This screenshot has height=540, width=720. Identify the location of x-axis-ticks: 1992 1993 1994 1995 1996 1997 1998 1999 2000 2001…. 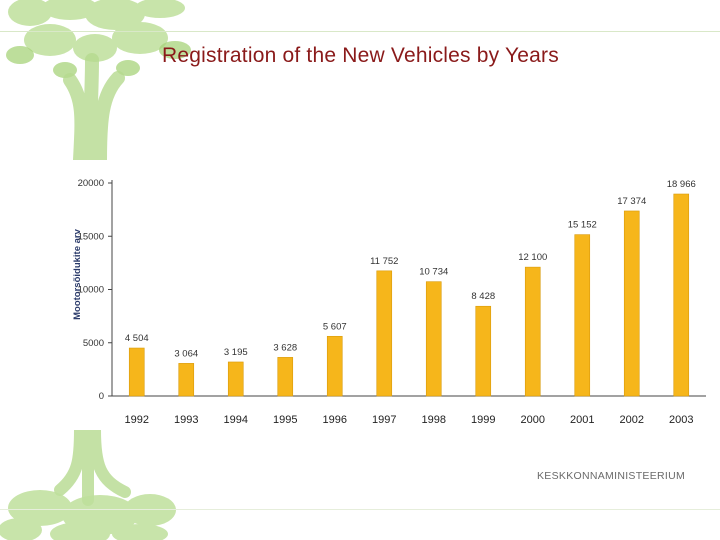
(409, 420).